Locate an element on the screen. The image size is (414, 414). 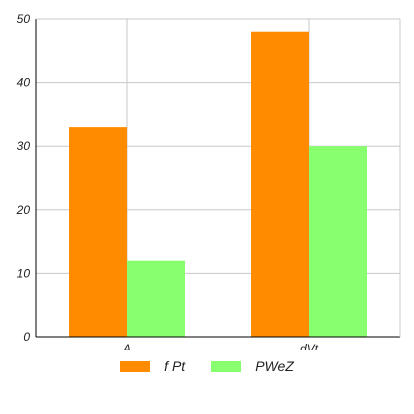
y-axis-ticks: 0 10 20 30 40 50 is located at coordinates (23, 178).